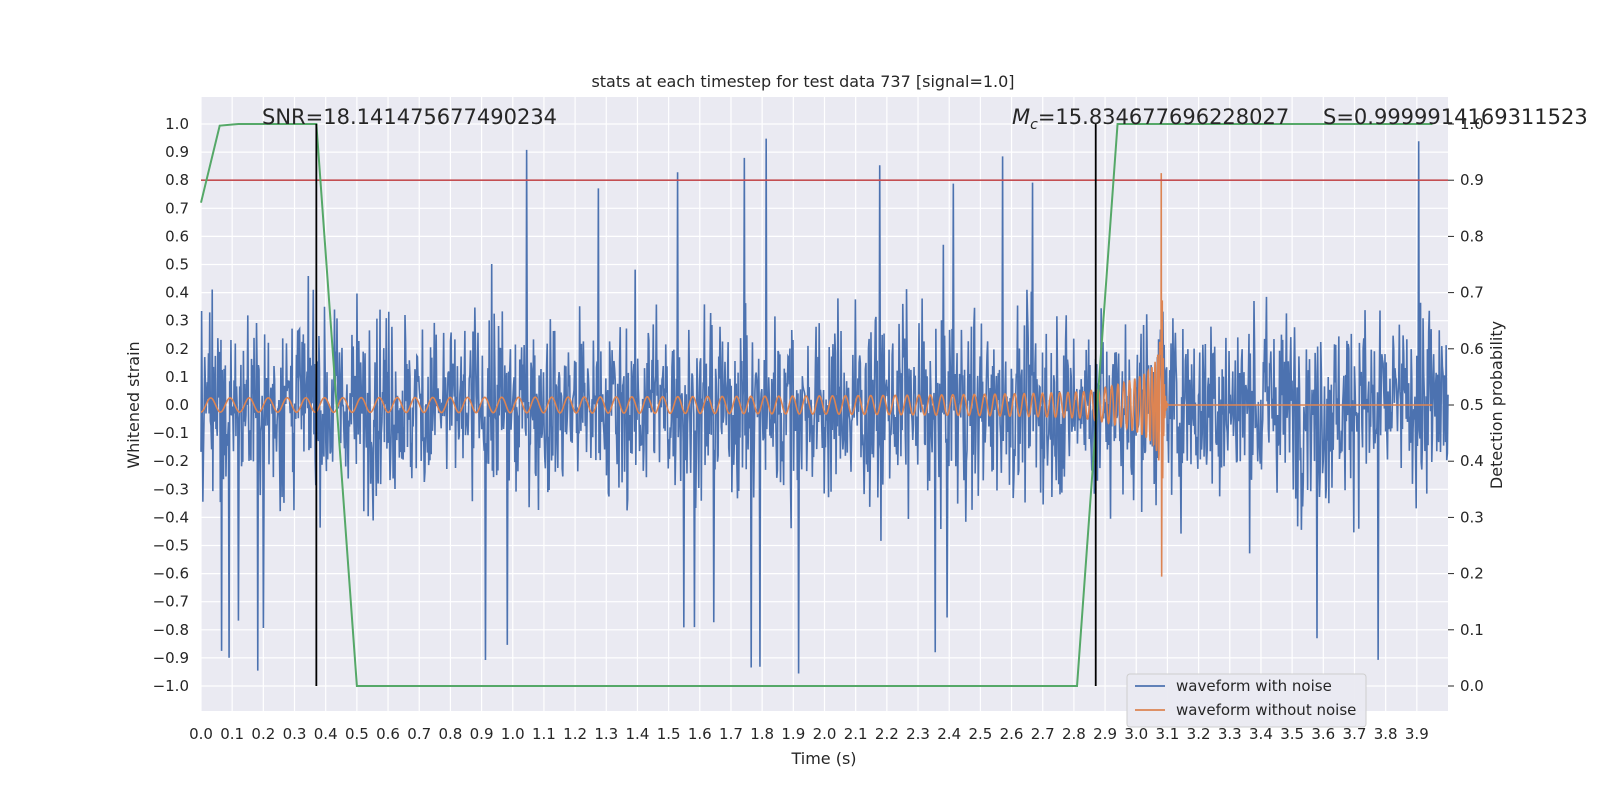 The image size is (1600, 800). Describe the element at coordinates (1472, 124) in the screenshot. I see `y2-tick-label: 1.0` at that location.